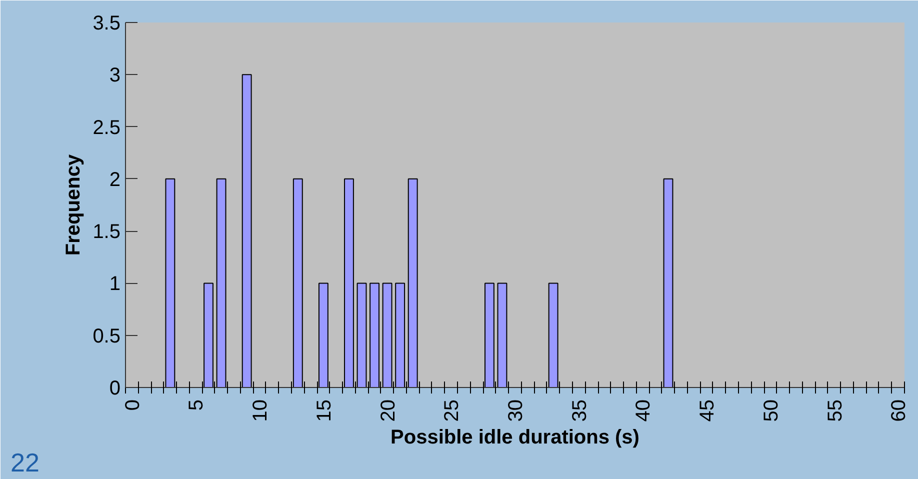  I want to click on x-tick-label: 60, so click(899, 410).